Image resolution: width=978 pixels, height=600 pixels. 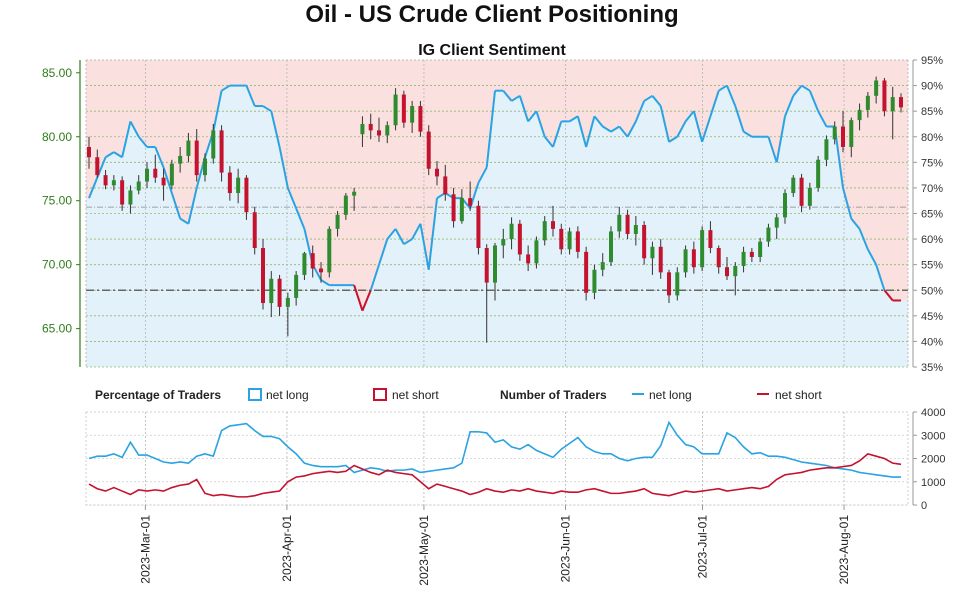 What do you see at coordinates (932, 138) in the screenshot?
I see `pct-tick-label: 80%` at bounding box center [932, 138].